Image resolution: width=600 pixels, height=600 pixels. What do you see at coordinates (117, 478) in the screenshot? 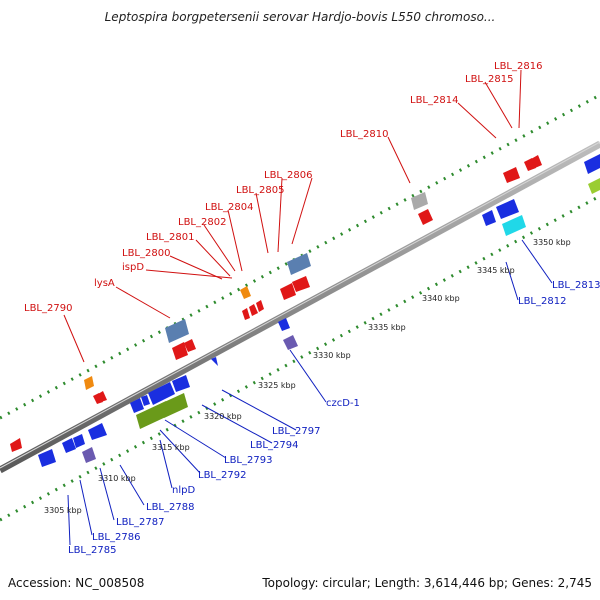
I see `tick-label: 3310 kbp` at bounding box center [117, 478].